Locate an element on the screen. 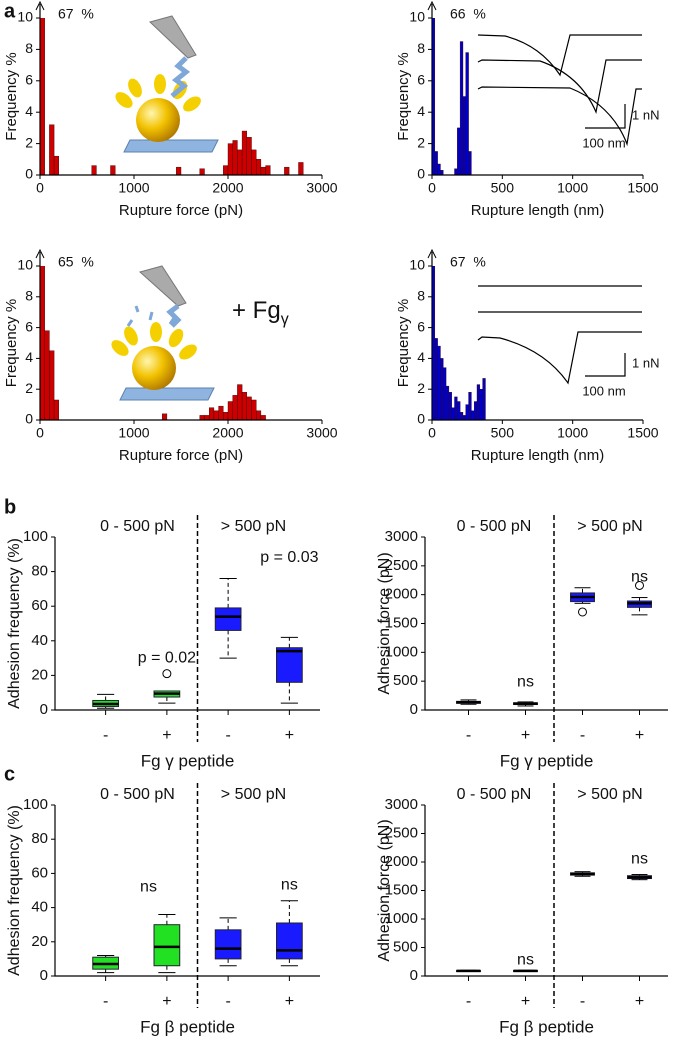  y-tick-label: 60 is located at coordinates (39, 605).